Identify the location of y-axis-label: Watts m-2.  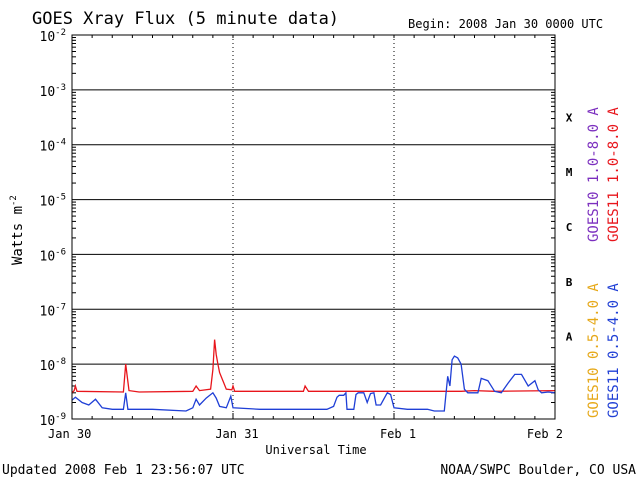
(17, 230).